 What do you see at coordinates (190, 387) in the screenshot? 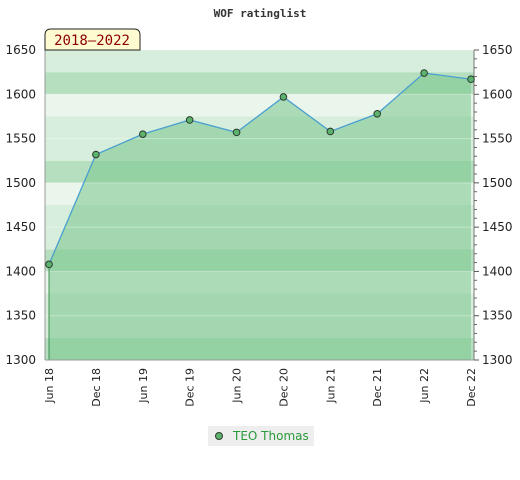
I see `x-tick-label: Dec 19` at bounding box center [190, 387].